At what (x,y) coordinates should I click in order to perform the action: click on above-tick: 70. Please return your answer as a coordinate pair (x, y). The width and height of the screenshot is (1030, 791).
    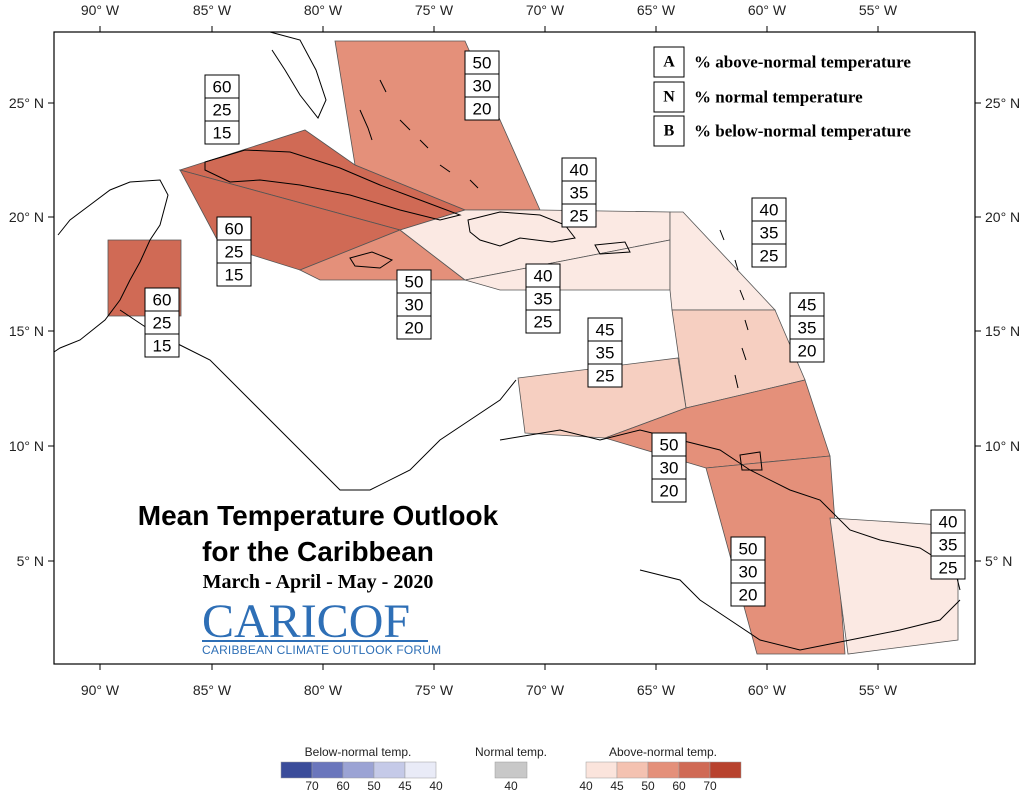
    Looking at the image, I should click on (710, 785).